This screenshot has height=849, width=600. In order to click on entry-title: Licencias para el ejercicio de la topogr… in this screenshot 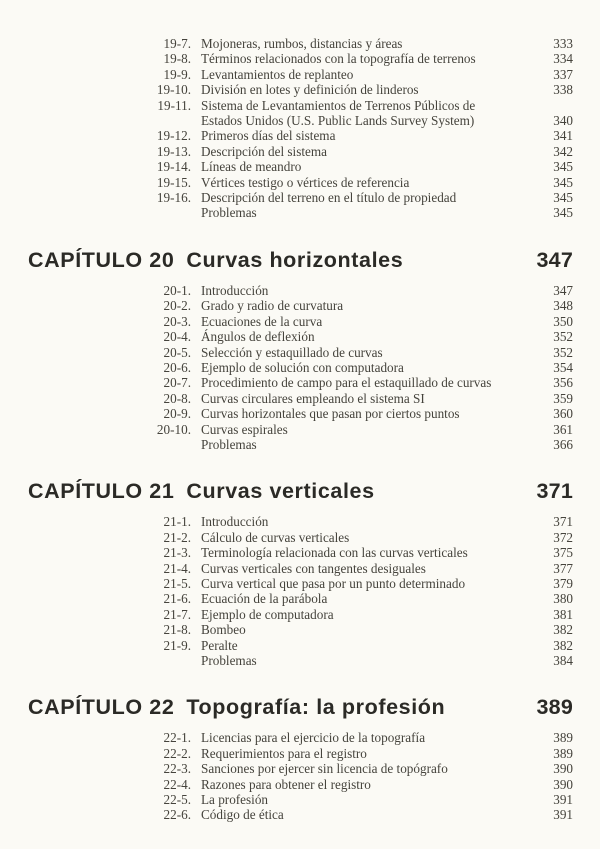, I will do `click(359, 737)`.